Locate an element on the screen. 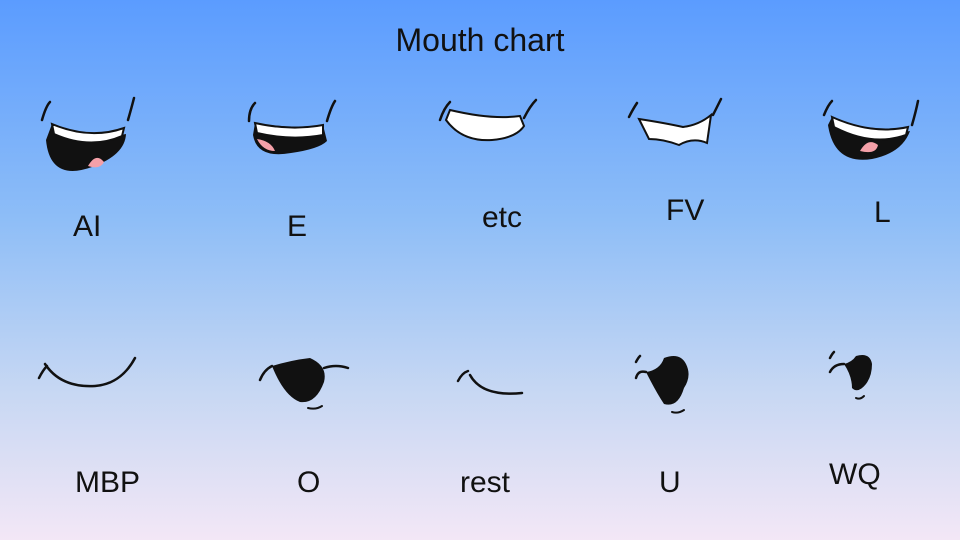 This screenshot has height=540, width=960. mouth-mbp-icon is located at coordinates (87, 372).